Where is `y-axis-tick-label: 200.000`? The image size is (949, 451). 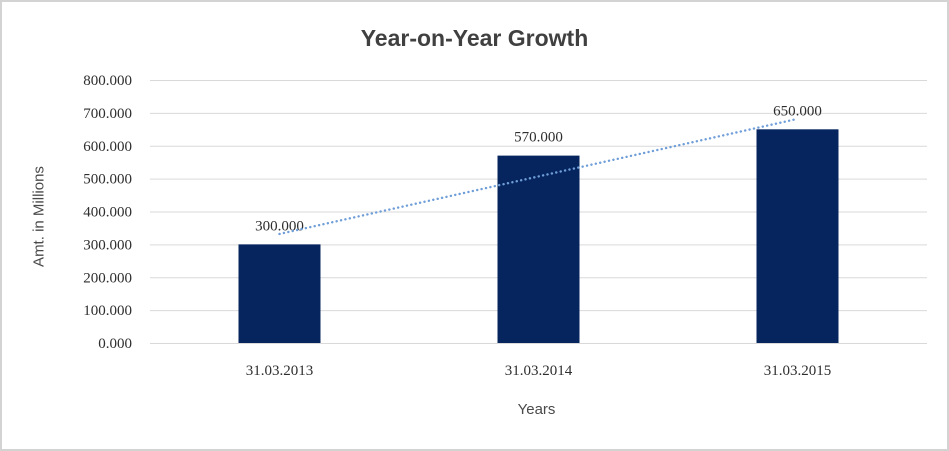
y-axis-tick-label: 200.000 is located at coordinates (107, 278).